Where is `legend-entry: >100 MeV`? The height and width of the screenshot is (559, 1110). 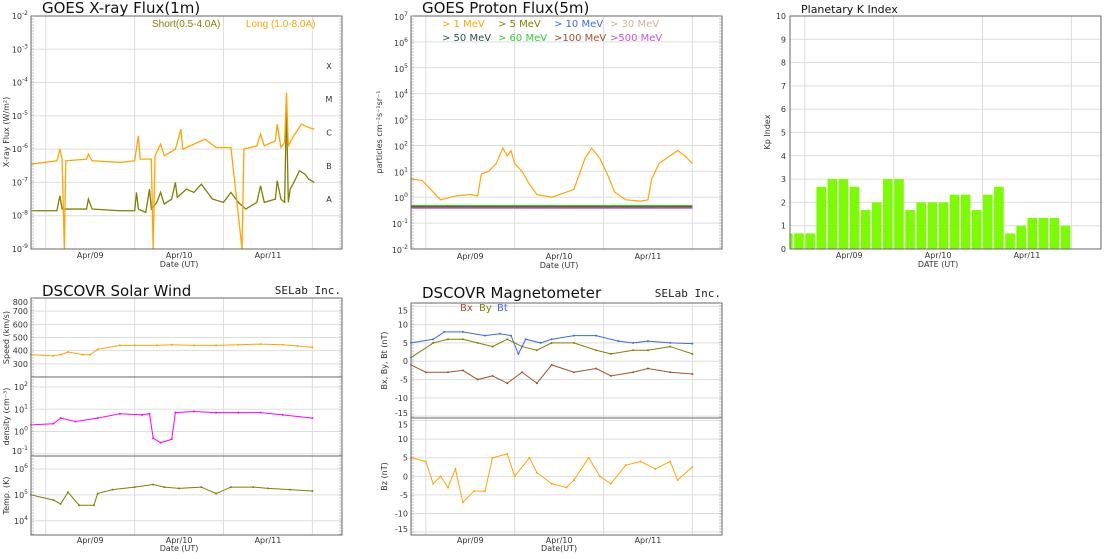
legend-entry: >100 MeV is located at coordinates (580, 38).